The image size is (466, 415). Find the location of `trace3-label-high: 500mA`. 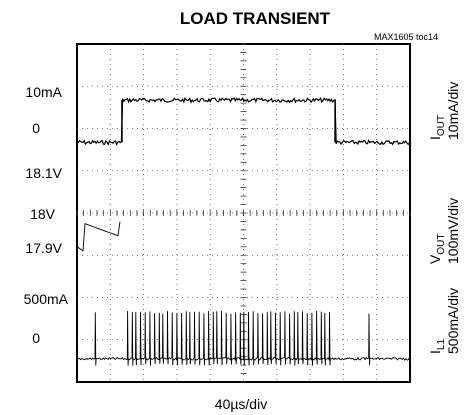

trace3-label-high: 500mA is located at coordinates (46, 299).